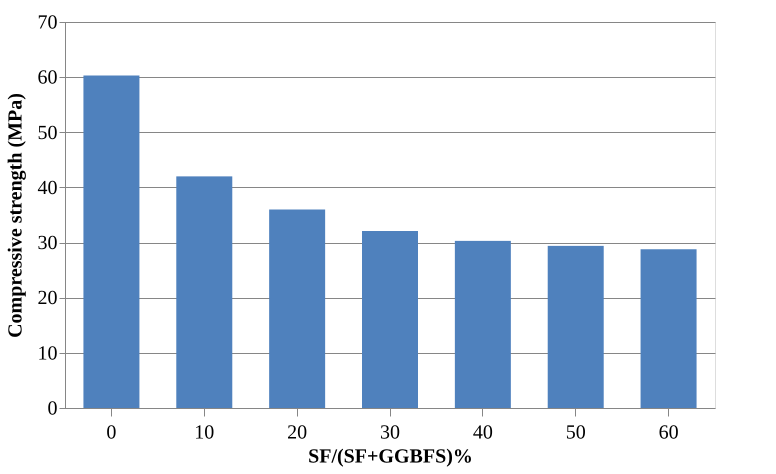 The width and height of the screenshot is (776, 474). What do you see at coordinates (48, 77) in the screenshot?
I see `y-tick-label: 60` at bounding box center [48, 77].